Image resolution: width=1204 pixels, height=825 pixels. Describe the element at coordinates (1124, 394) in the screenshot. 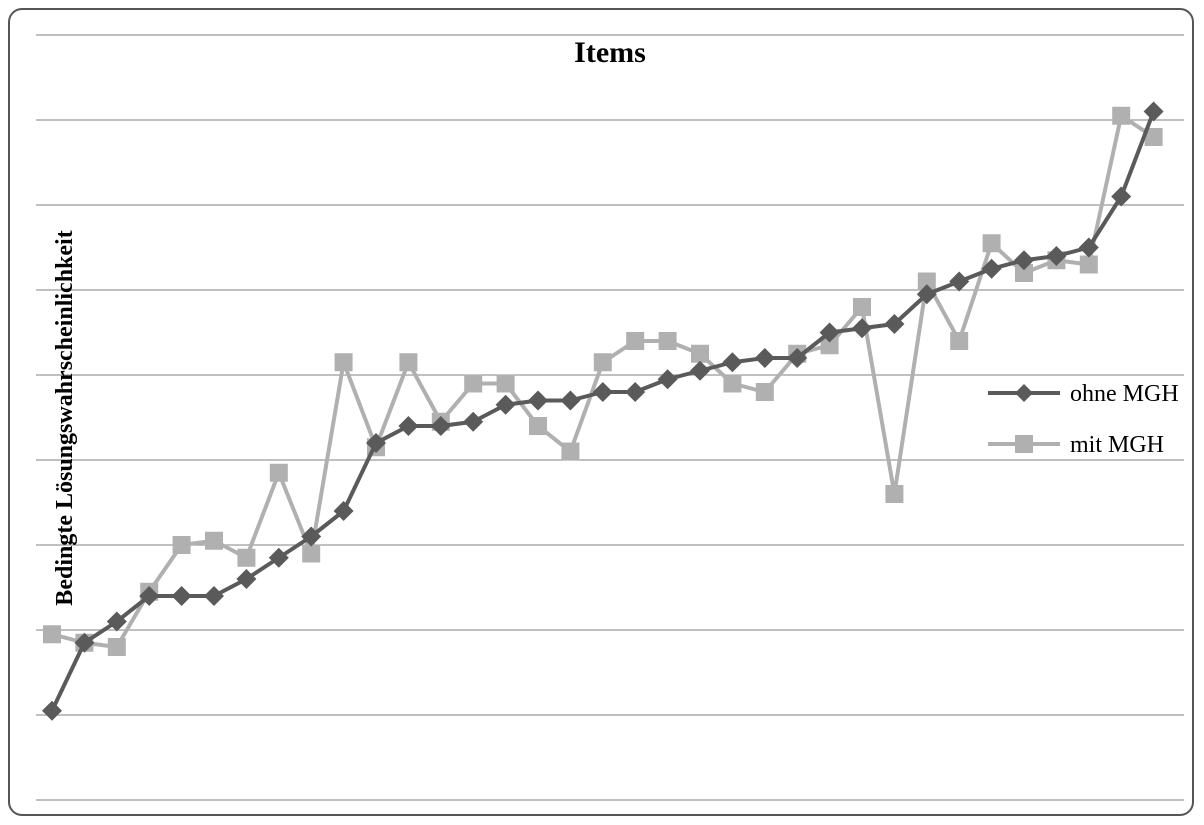

I see `legend-label-ohne-mgh: ohne MGH` at that location.